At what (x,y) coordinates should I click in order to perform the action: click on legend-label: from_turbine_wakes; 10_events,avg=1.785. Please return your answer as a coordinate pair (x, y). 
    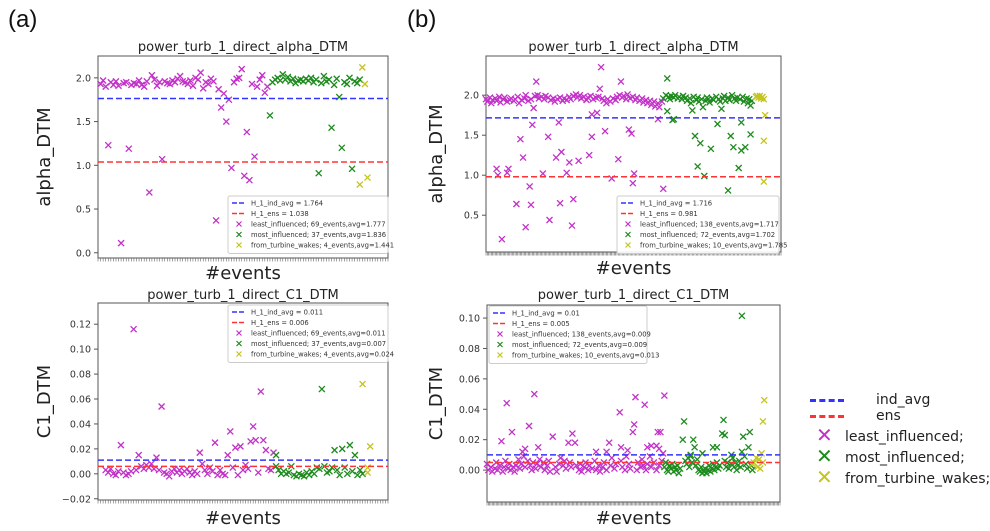
    Looking at the image, I should click on (713, 246).